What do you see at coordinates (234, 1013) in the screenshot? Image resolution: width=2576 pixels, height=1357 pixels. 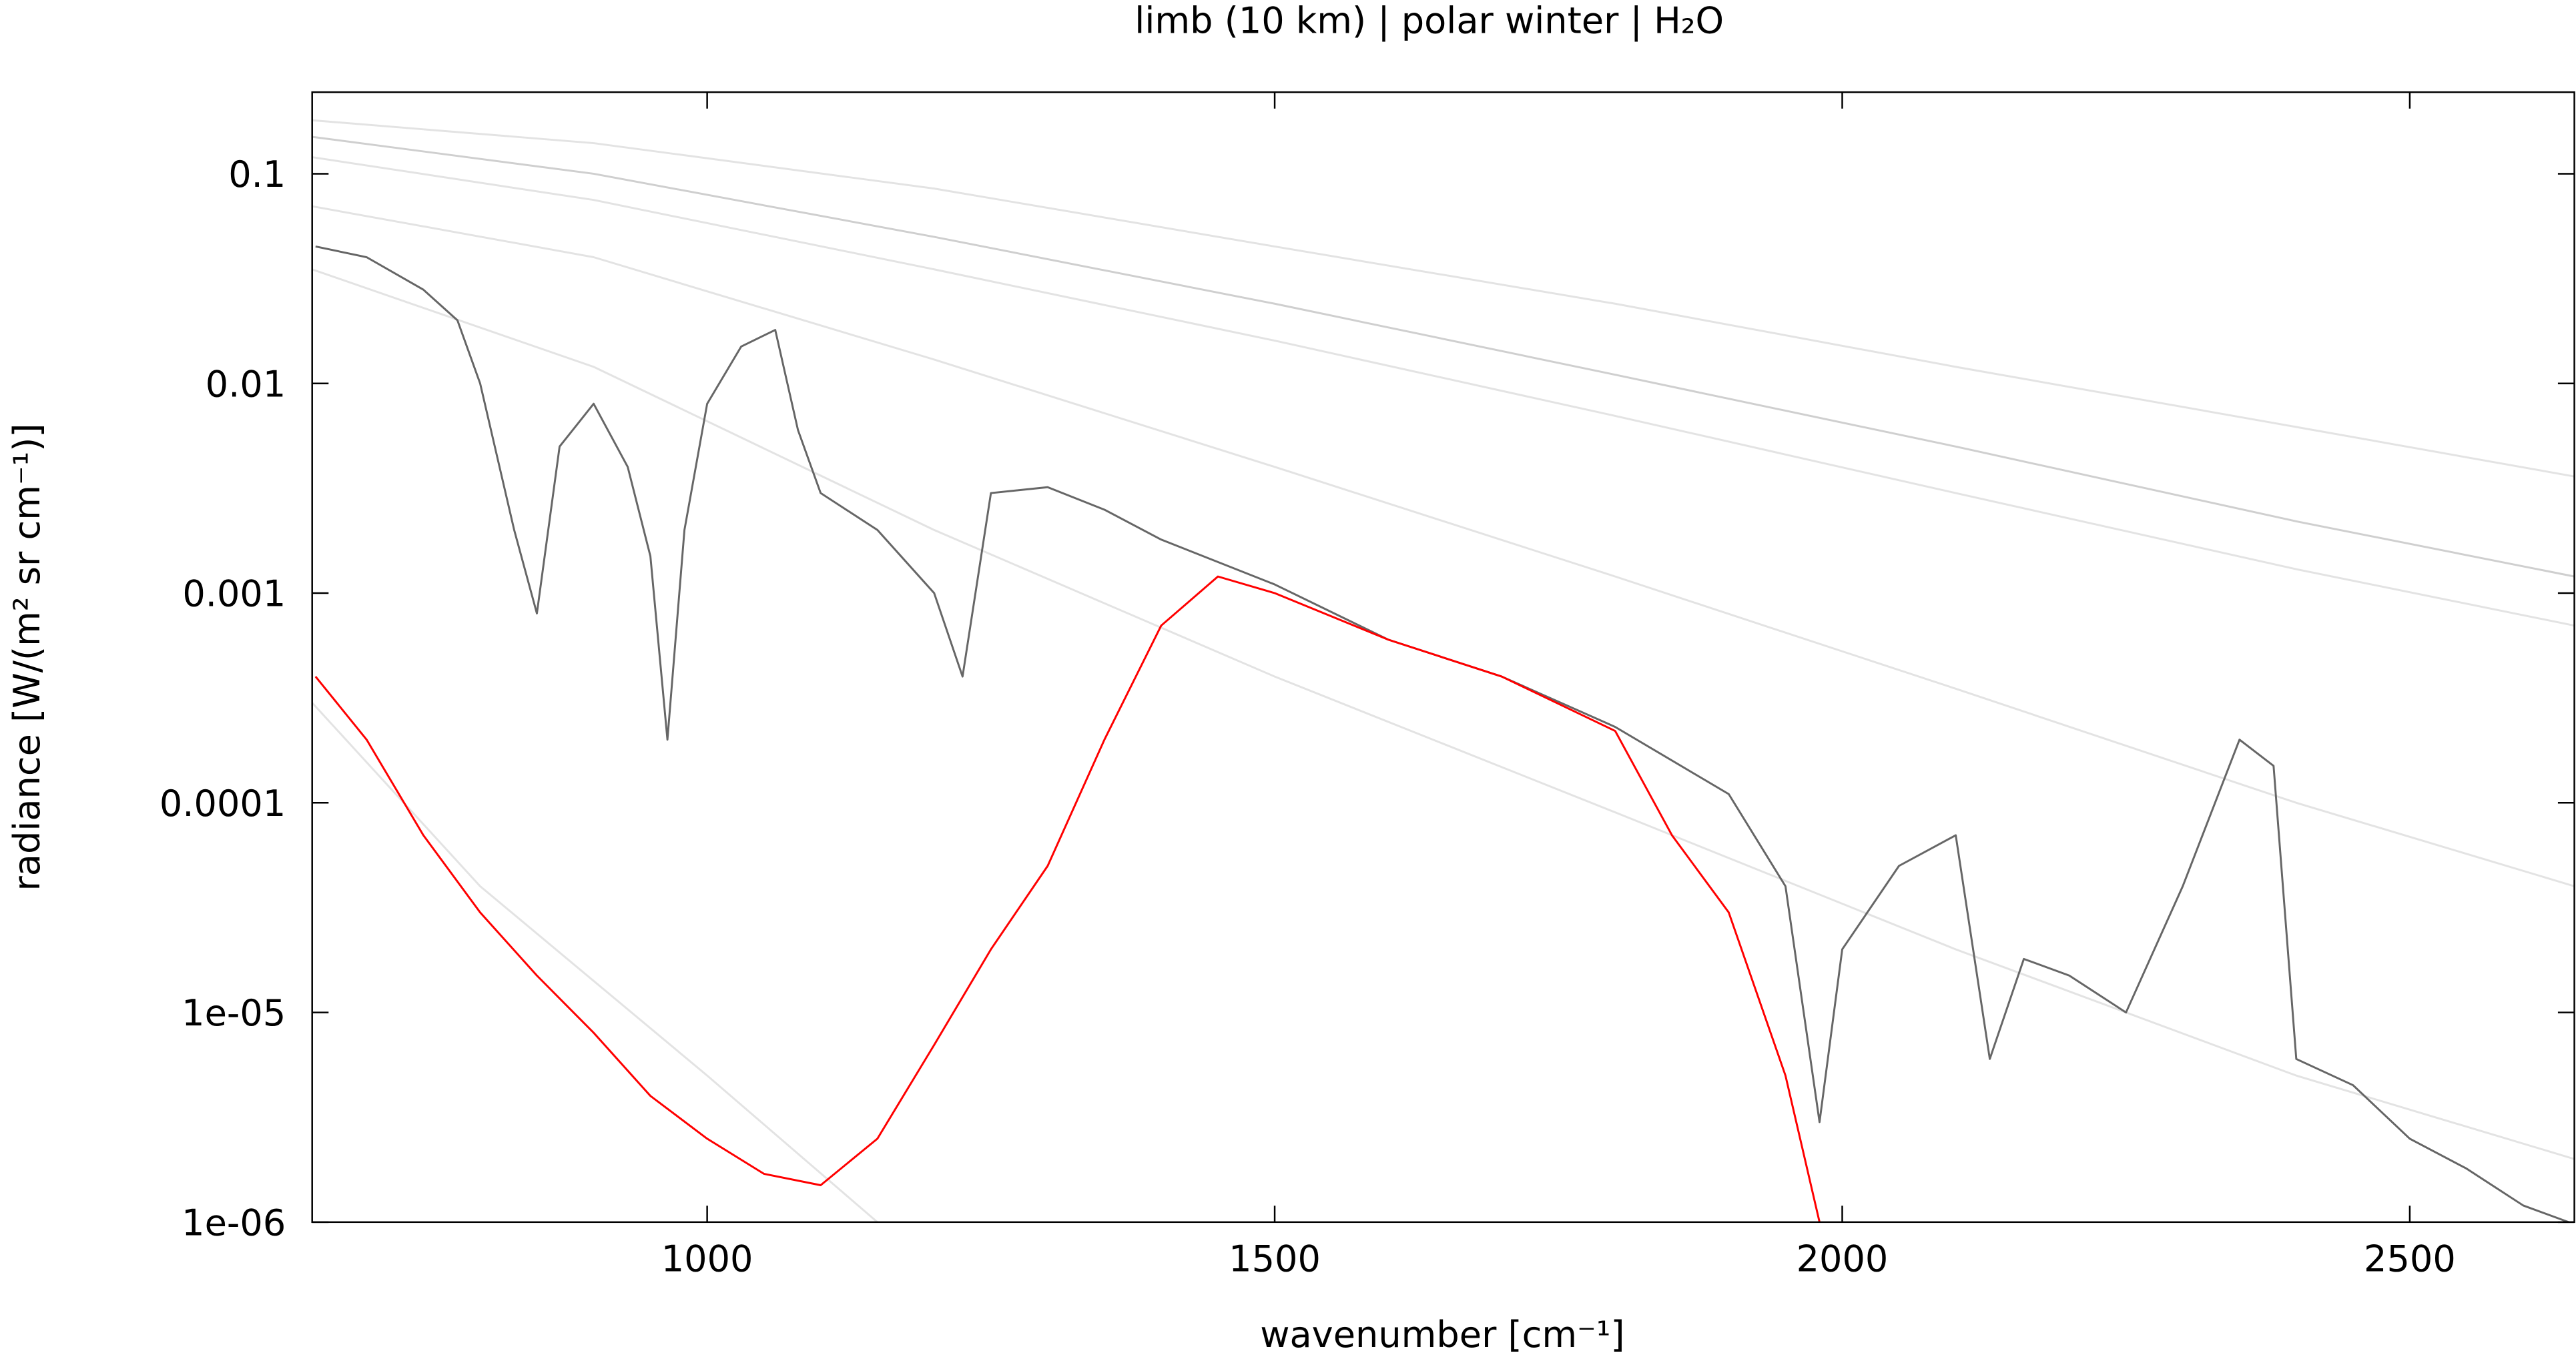 I see `y-tick-label: 1e-05` at bounding box center [234, 1013].